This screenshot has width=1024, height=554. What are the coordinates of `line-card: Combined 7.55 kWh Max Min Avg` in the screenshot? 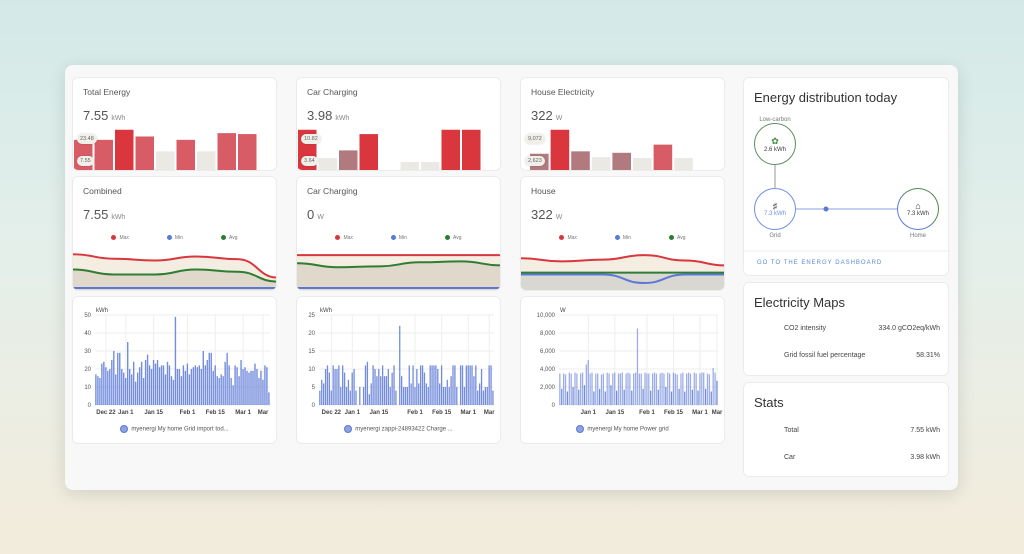 It's located at (174, 233).